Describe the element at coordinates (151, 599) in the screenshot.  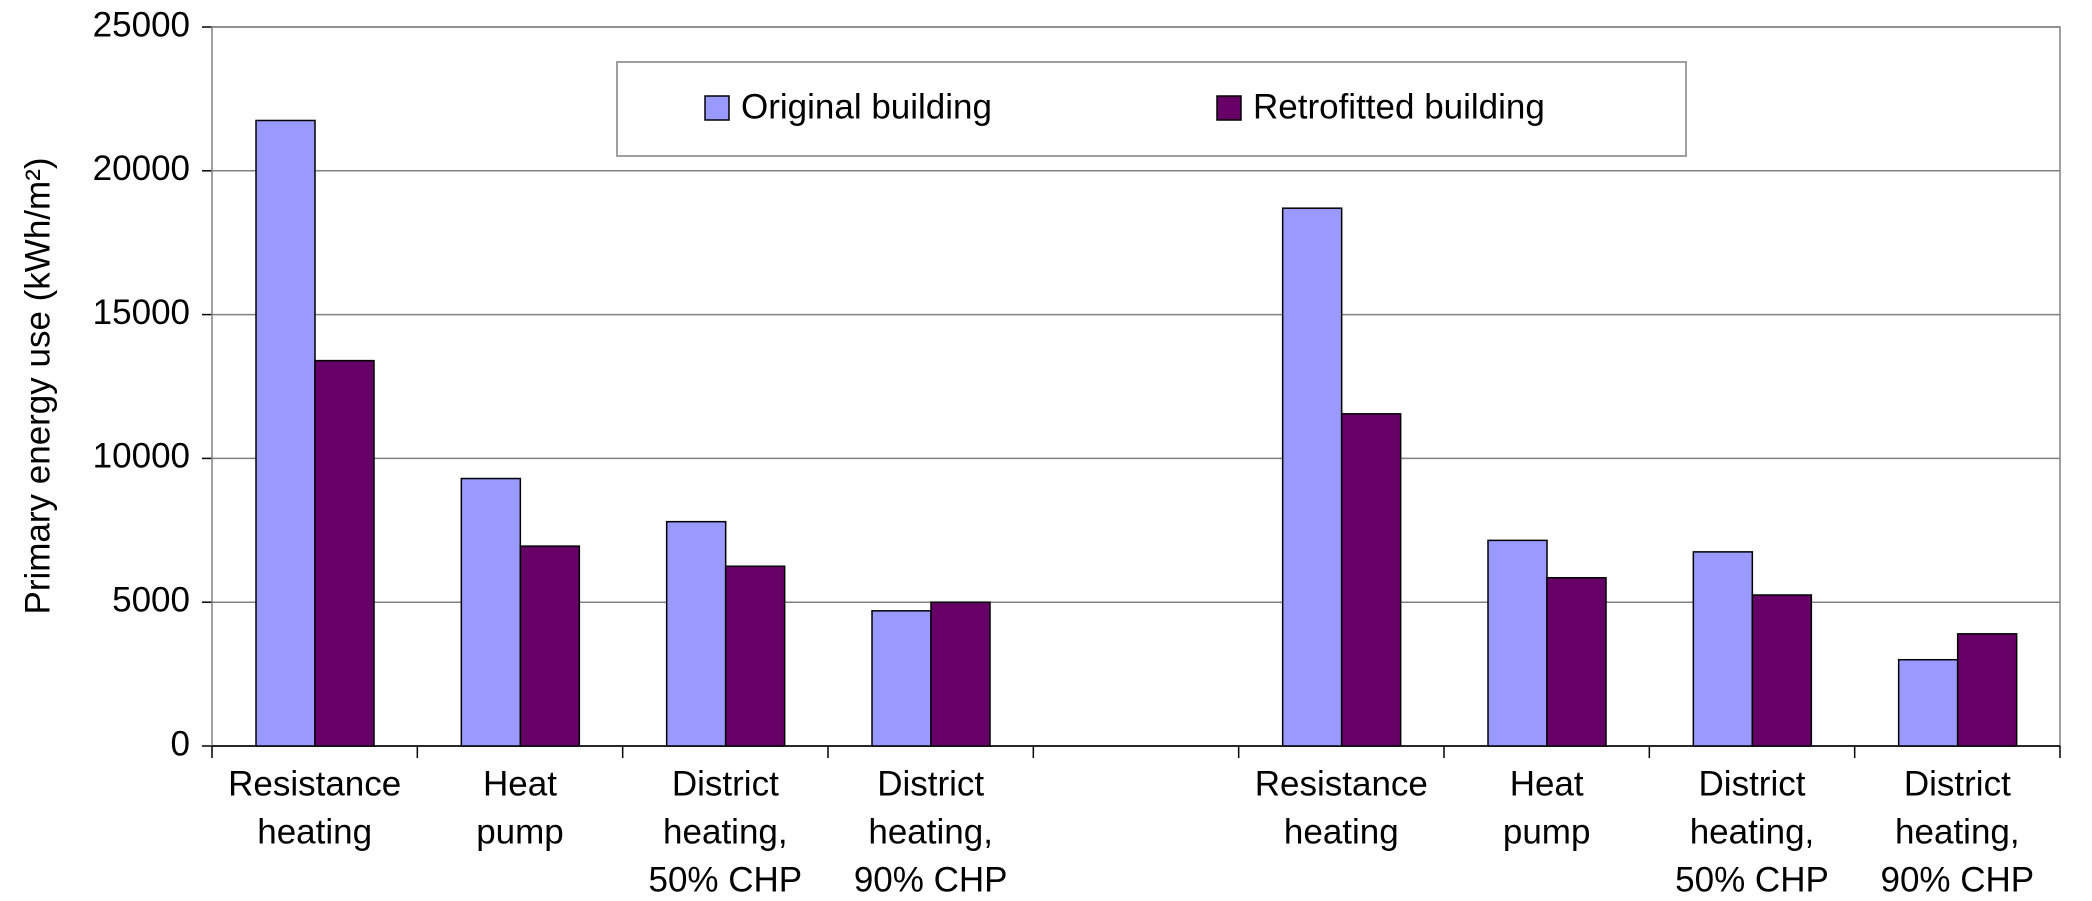
I see `y-tick-label: 5000` at that location.